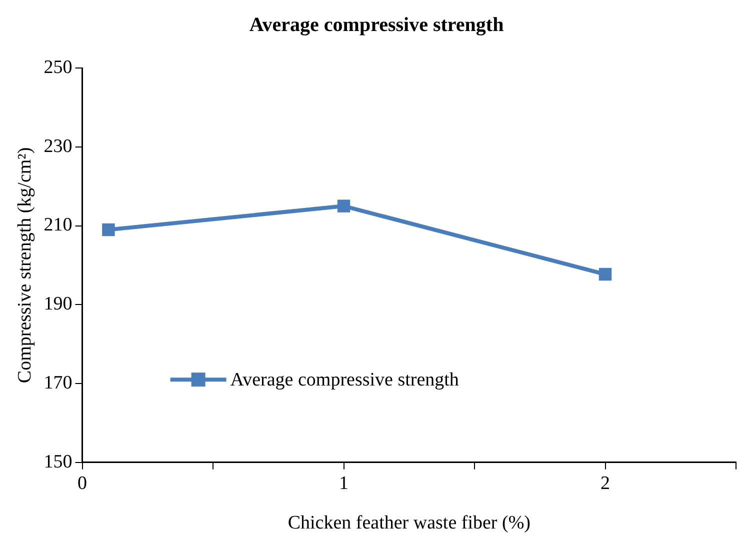 The height and width of the screenshot is (543, 745). I want to click on y-tick-label: 250, so click(58, 67).